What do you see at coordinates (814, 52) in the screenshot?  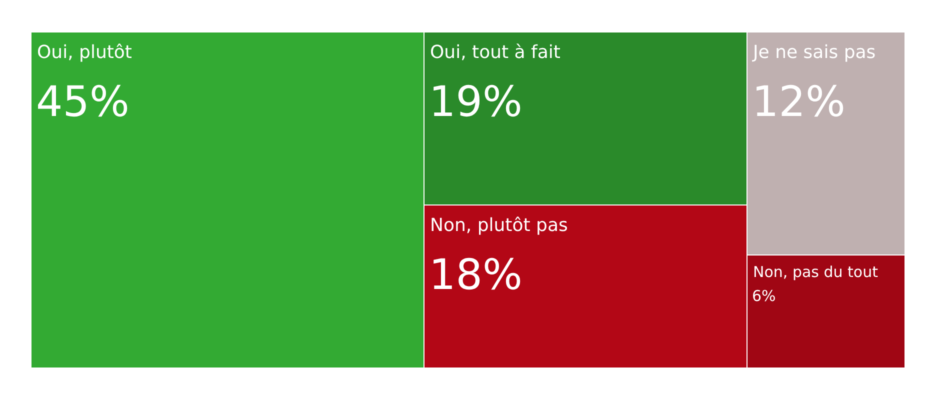 I see `category-label: Je ne sais pas` at bounding box center [814, 52].